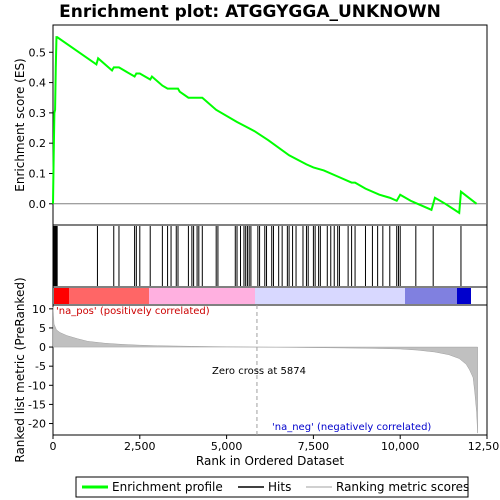 The height and width of the screenshot is (500, 500). Describe the element at coordinates (38, 52) in the screenshot. I see `es-y-tick-label: 0.5` at that location.